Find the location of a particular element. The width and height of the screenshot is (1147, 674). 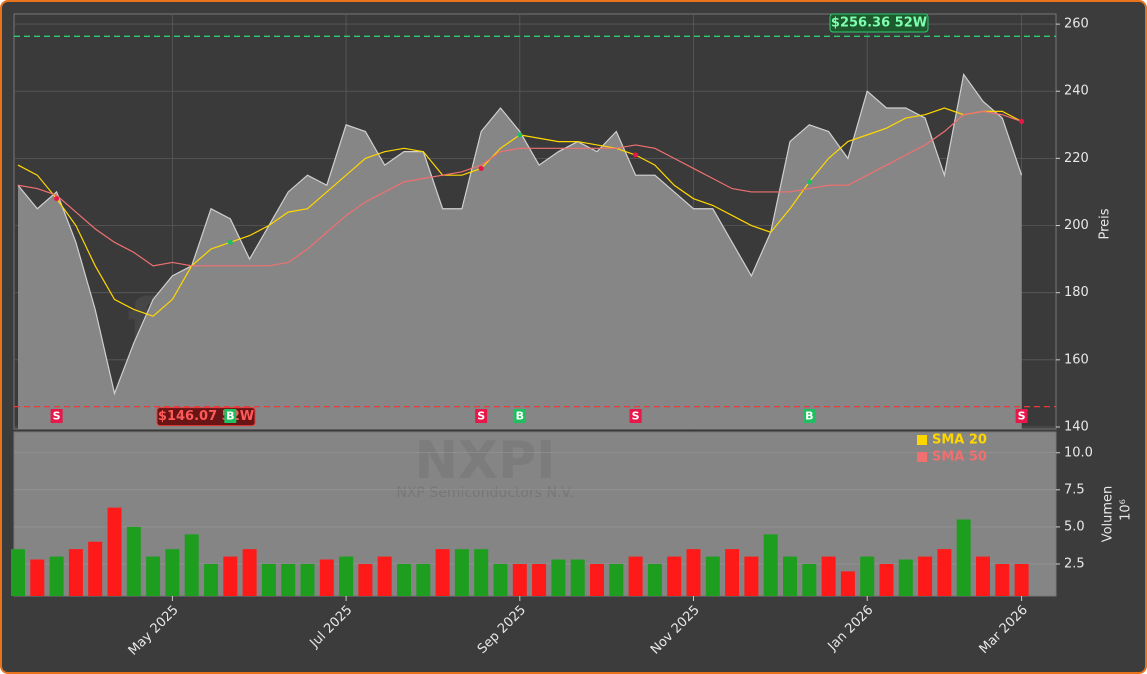

y-tick-label: 5.0 is located at coordinates (1074, 526).